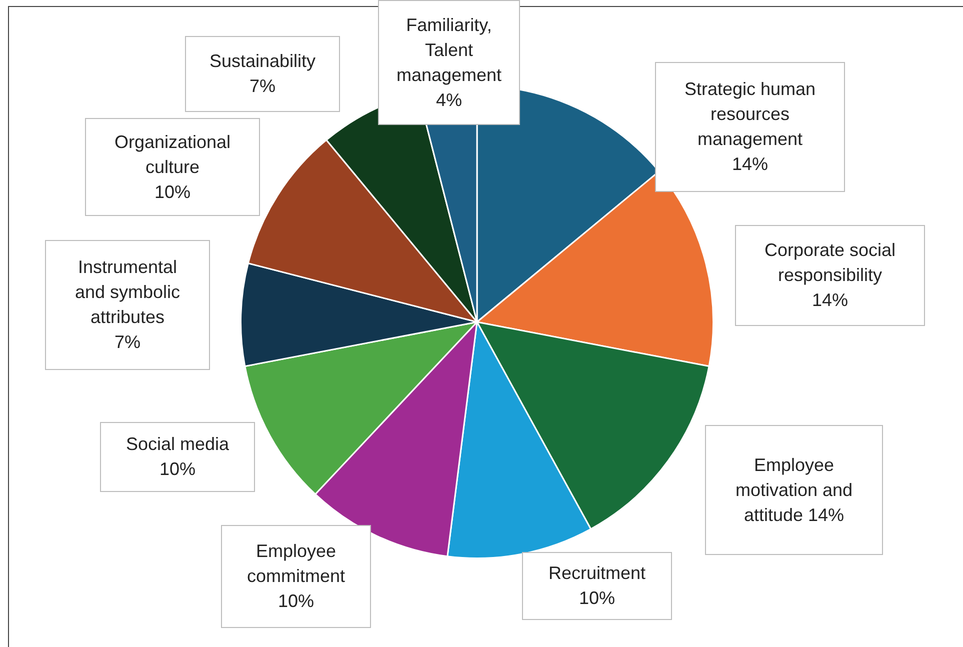 This screenshot has height=647, width=963. I want to click on data-label: 4%, so click(449, 100).